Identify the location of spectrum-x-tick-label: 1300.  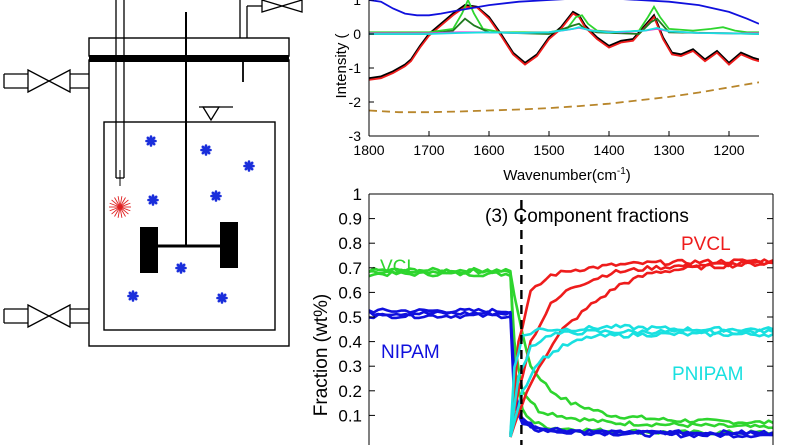
(668, 150).